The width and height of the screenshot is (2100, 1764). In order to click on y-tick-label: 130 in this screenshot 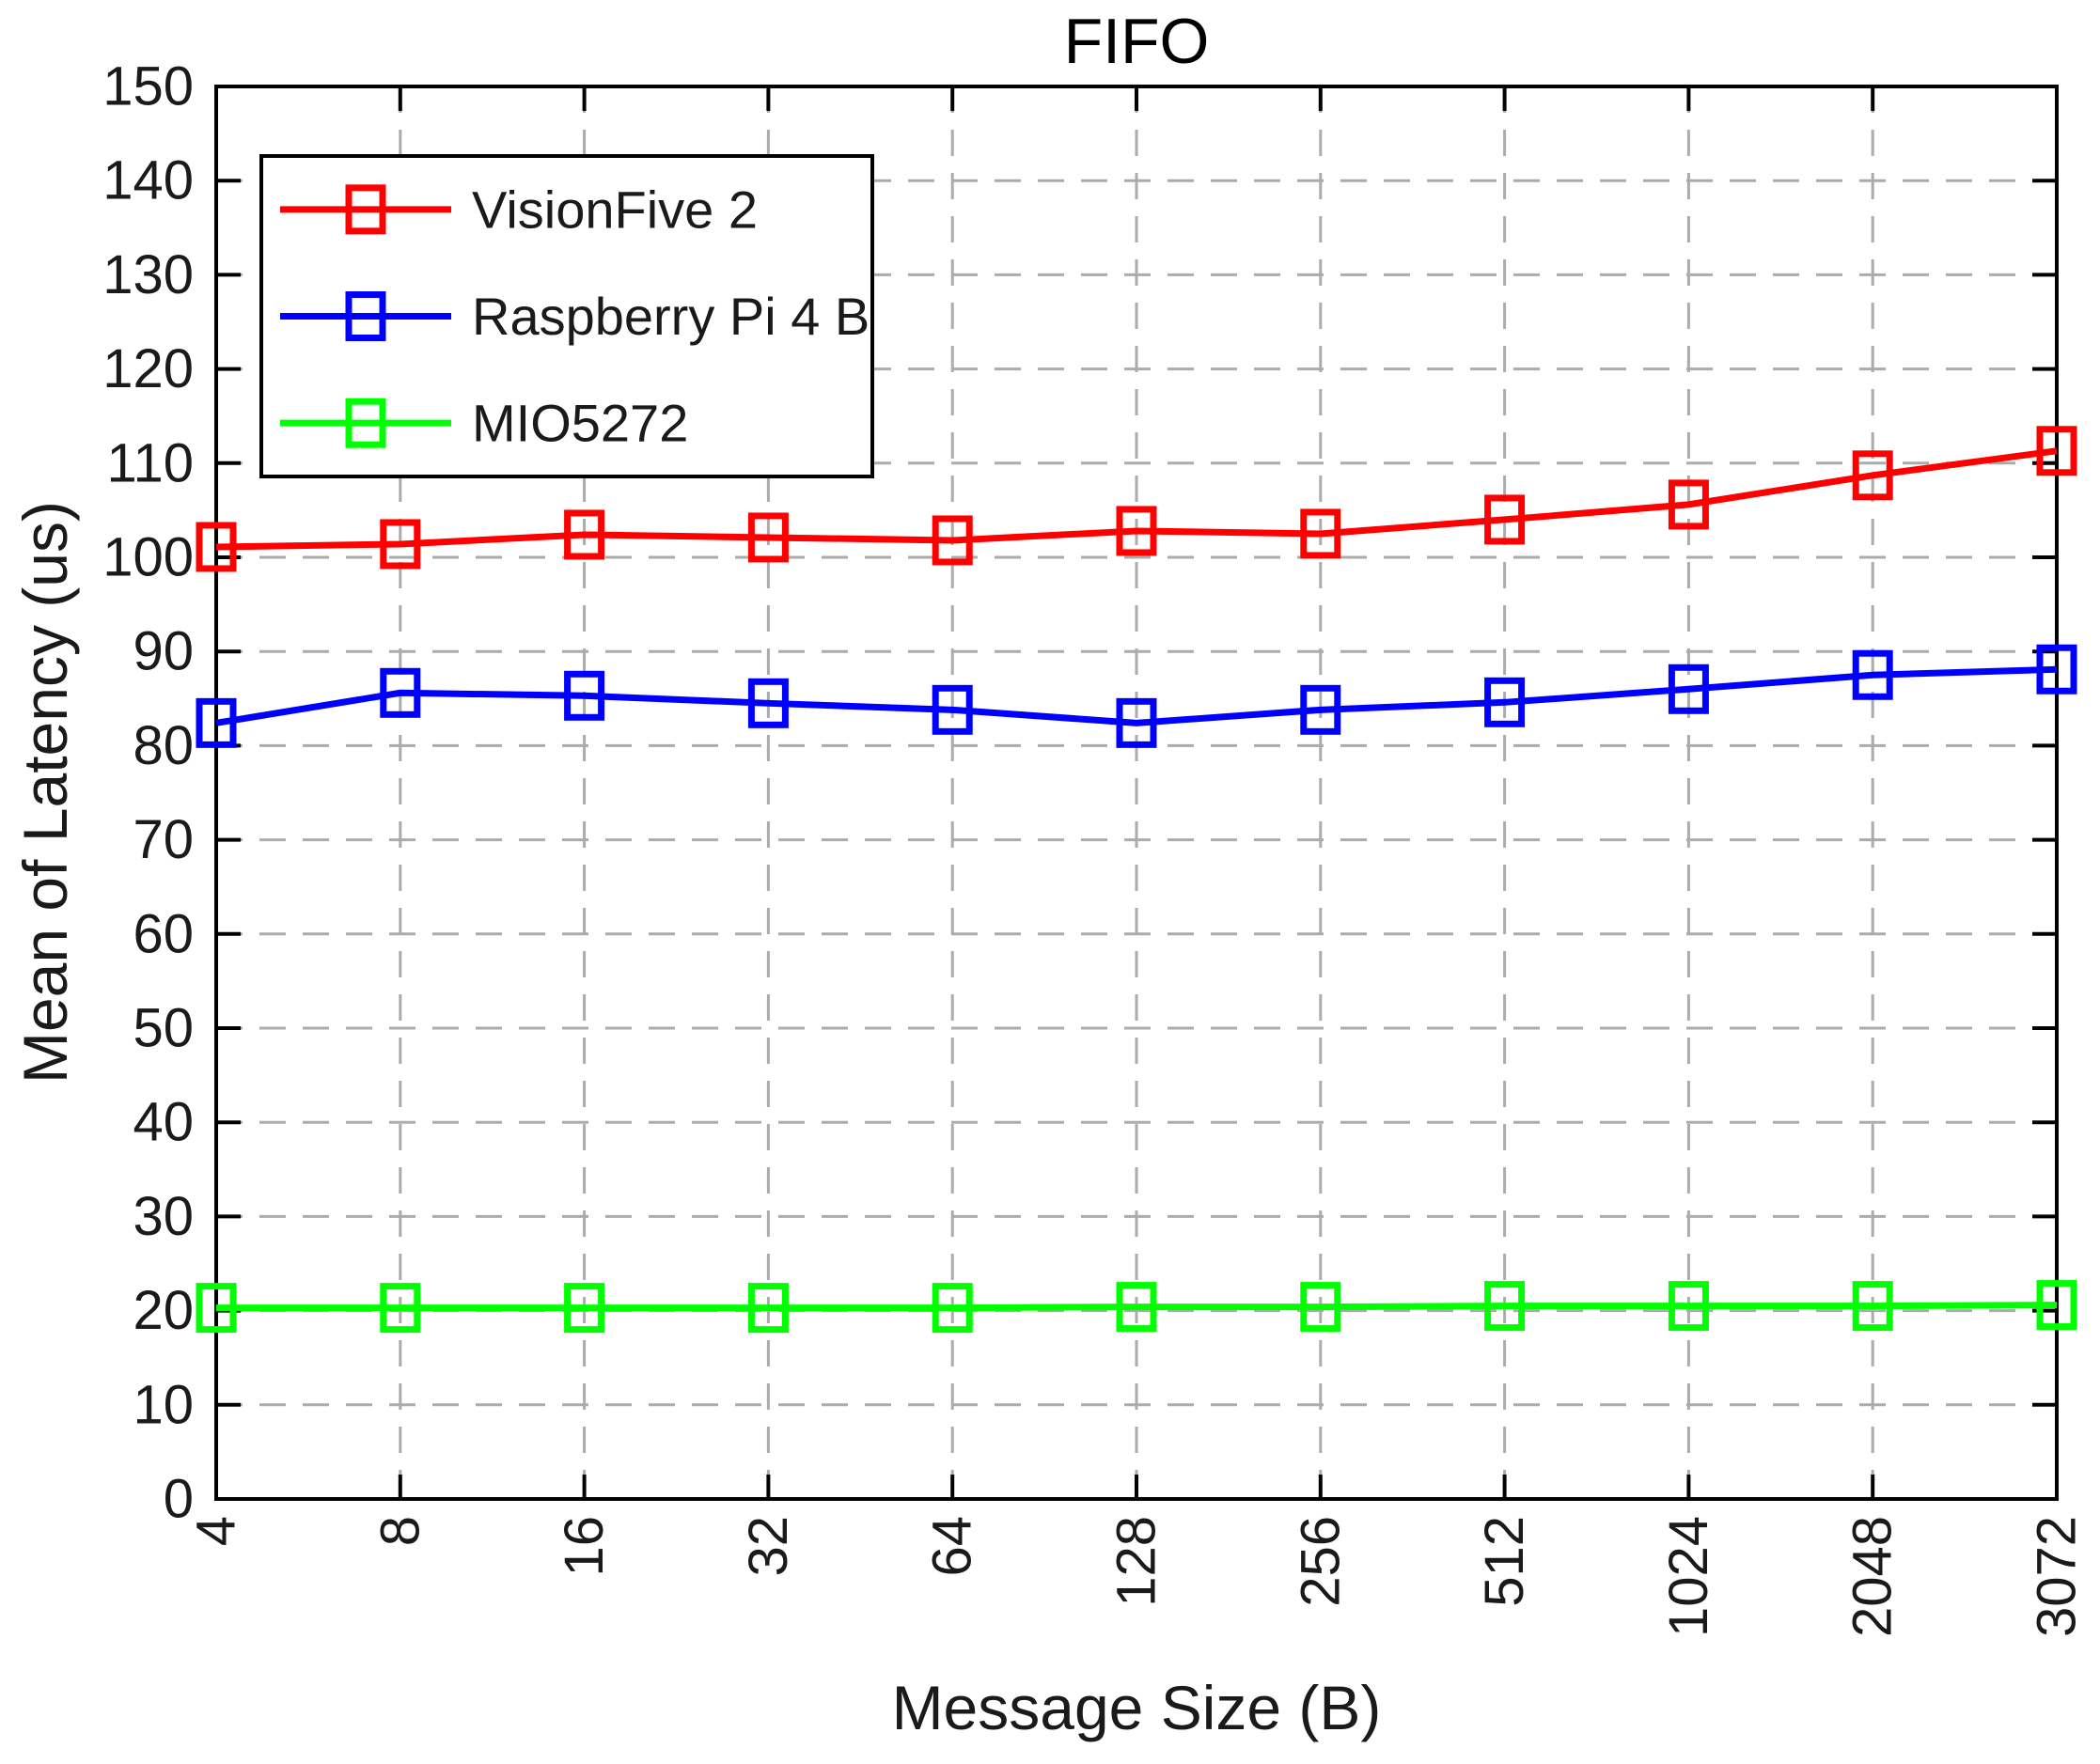, I will do `click(148, 274)`.